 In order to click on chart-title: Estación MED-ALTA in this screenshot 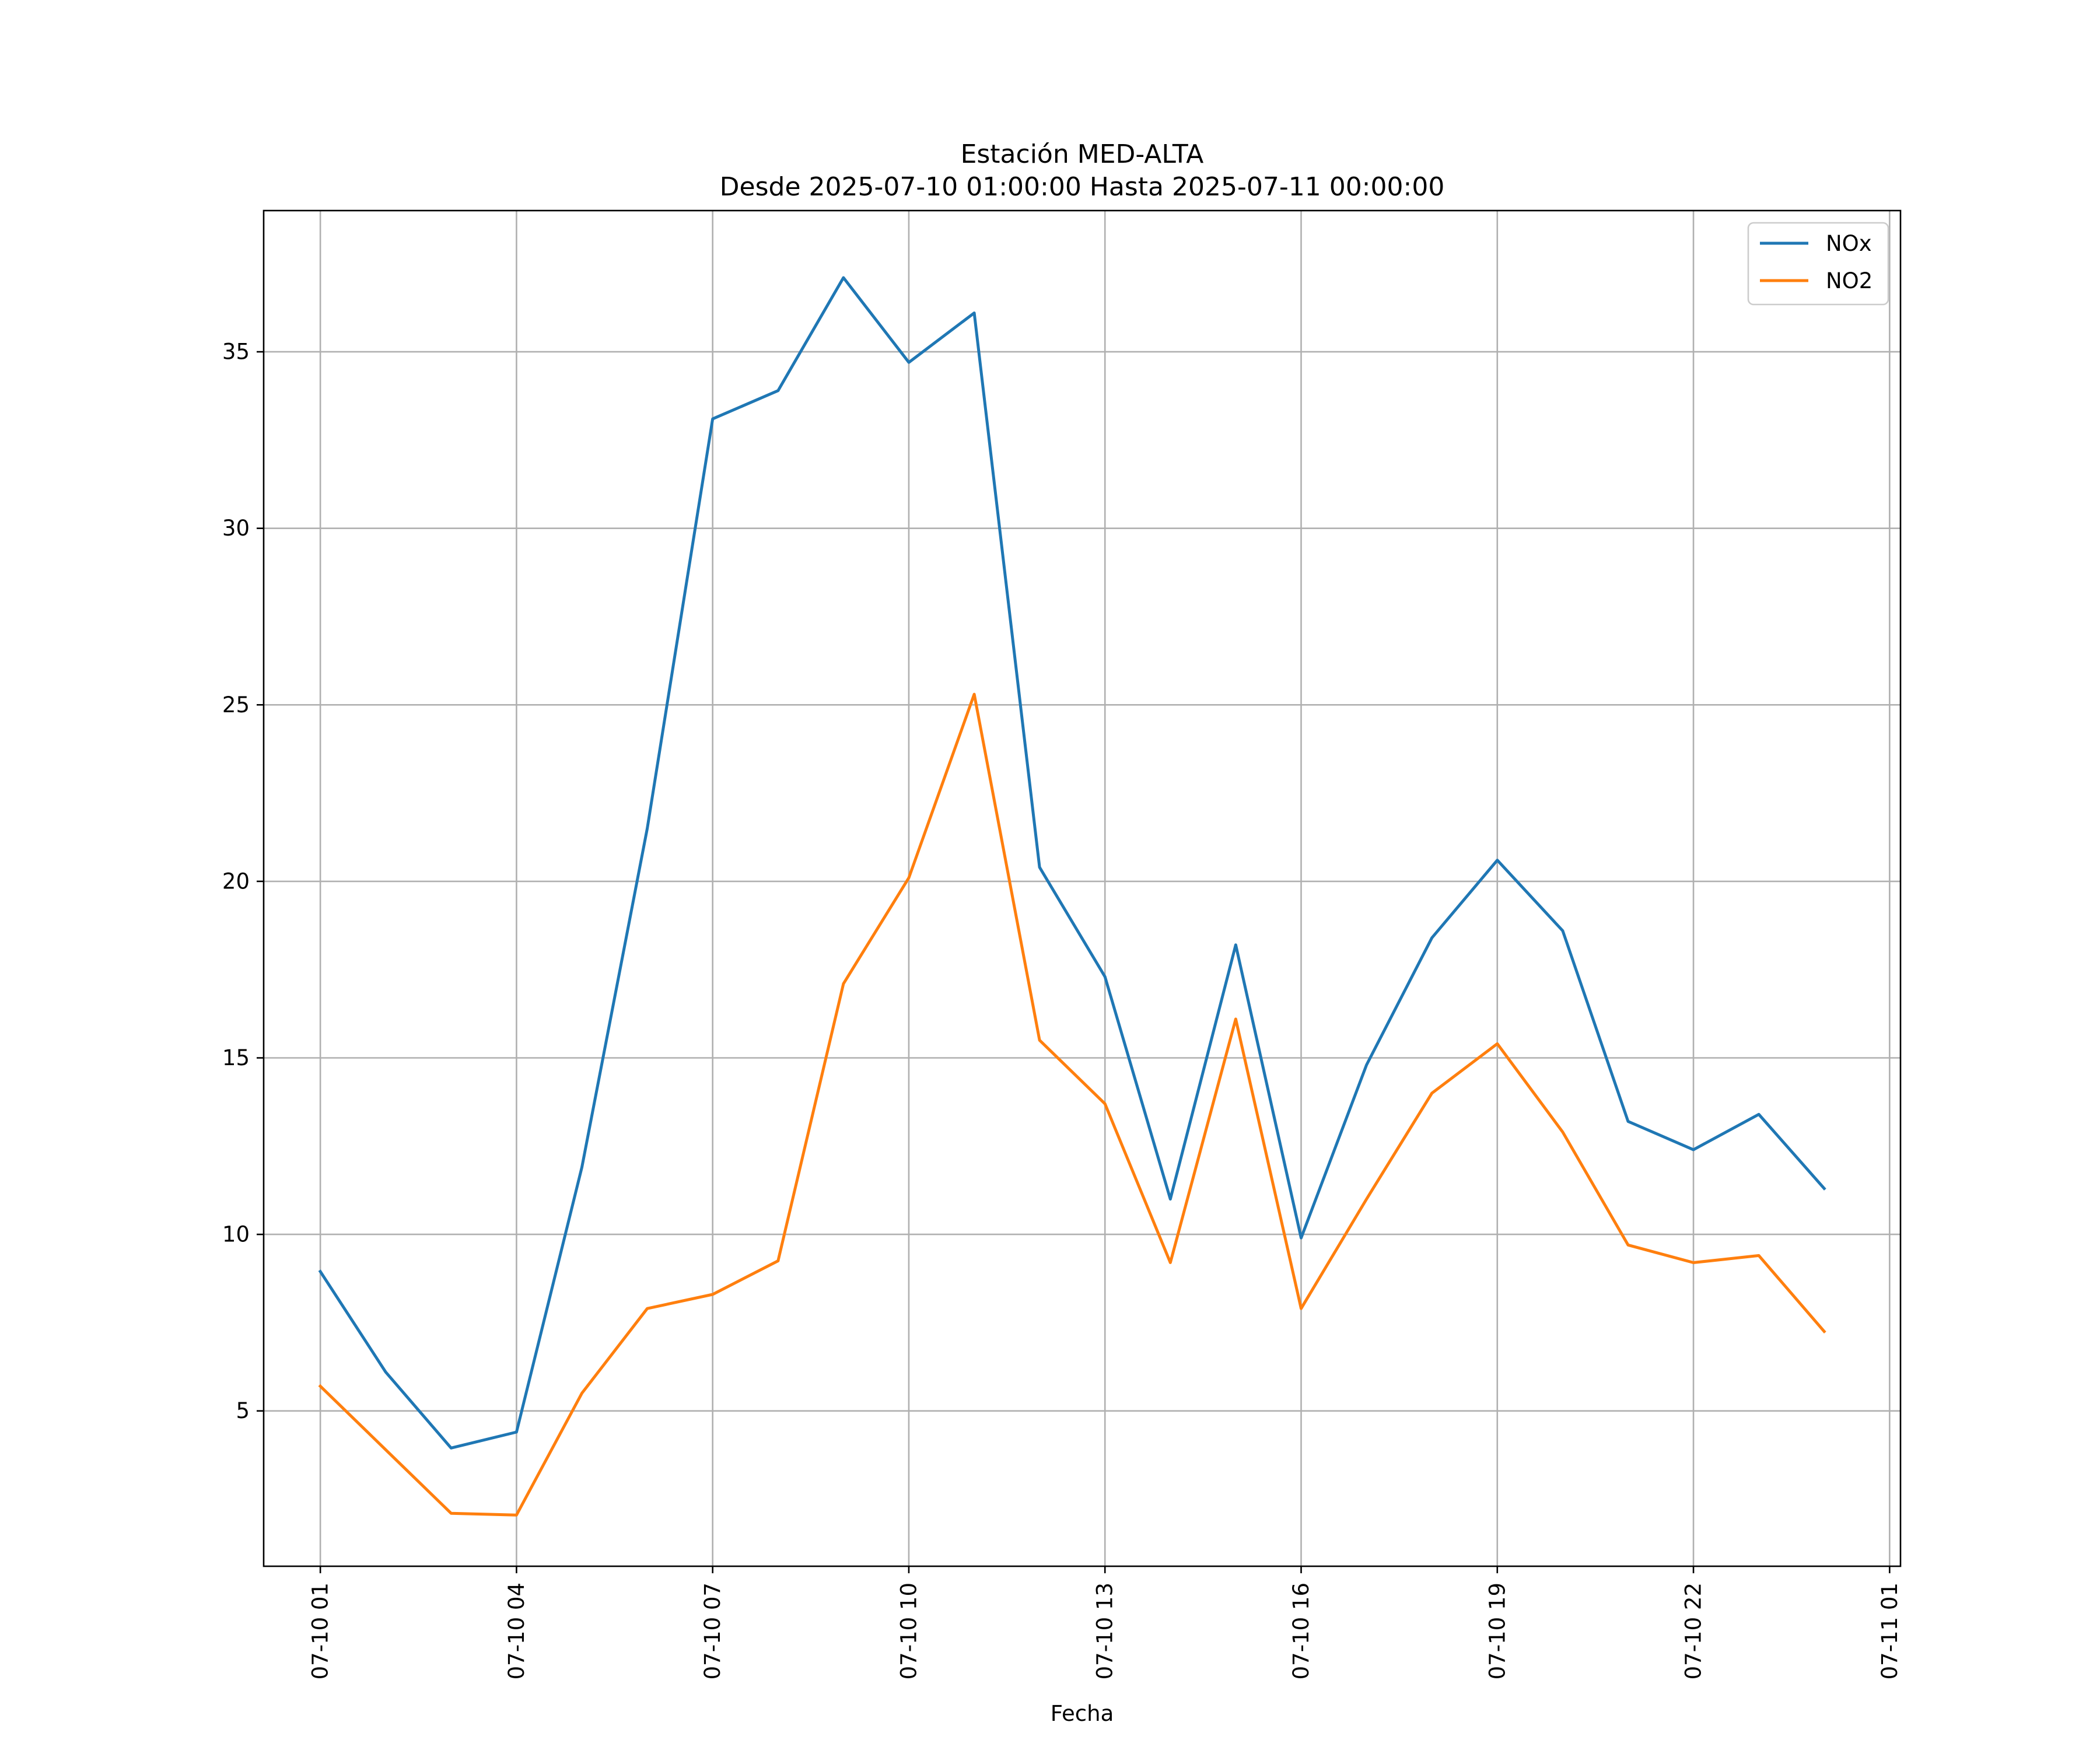, I will do `click(1082, 154)`.